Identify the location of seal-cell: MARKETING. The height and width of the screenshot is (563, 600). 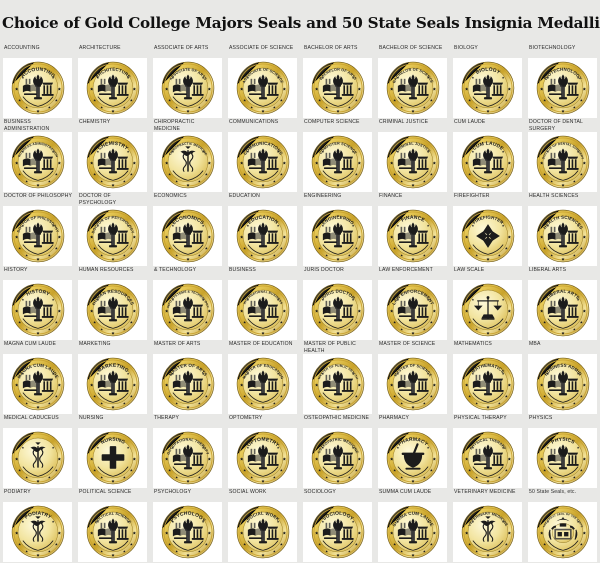
(112, 378).